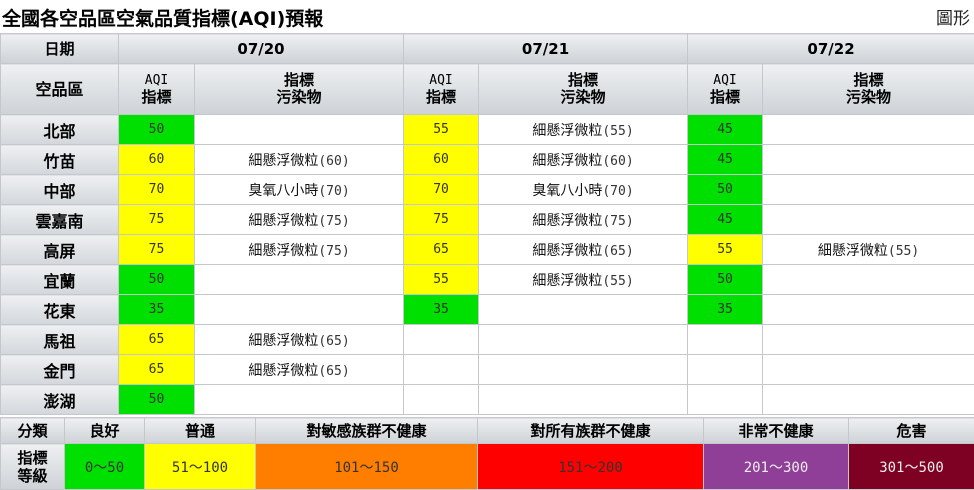 This screenshot has width=974, height=490. I want to click on aqi-value-cell: 35, so click(441, 309).